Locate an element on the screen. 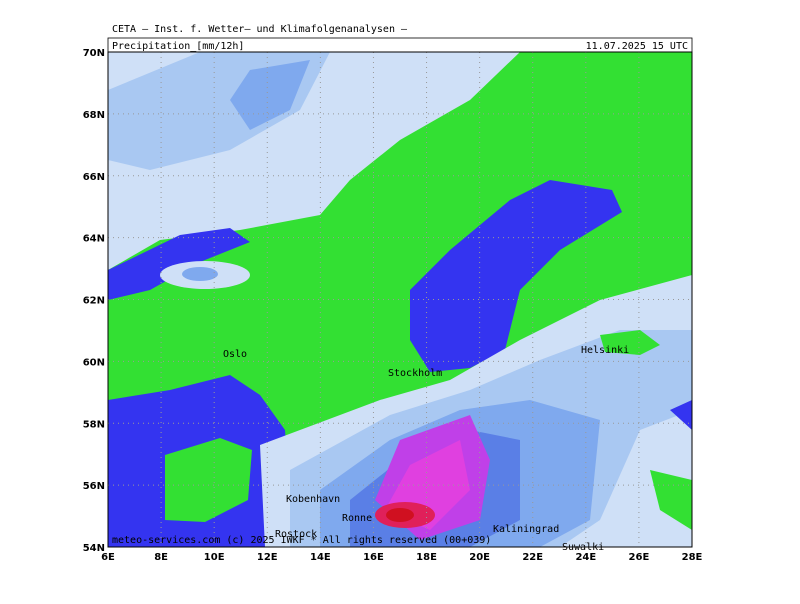  lon-label: 22E is located at coordinates (532, 557).